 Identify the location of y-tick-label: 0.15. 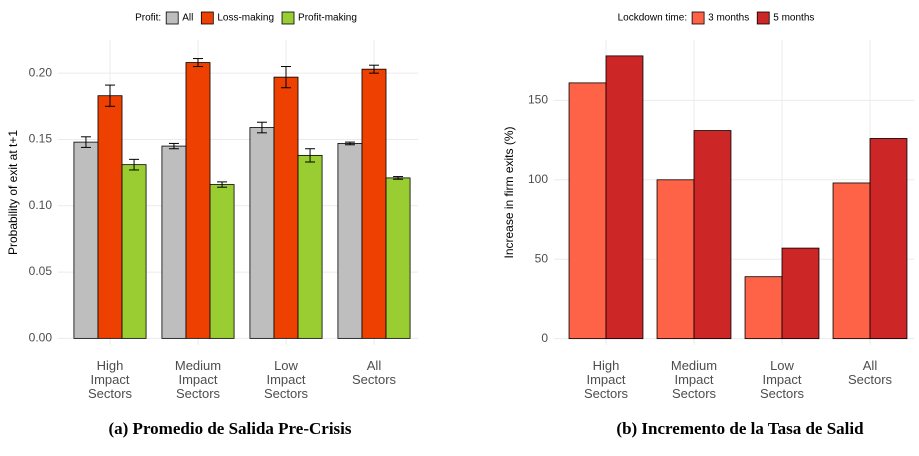
(41, 139).